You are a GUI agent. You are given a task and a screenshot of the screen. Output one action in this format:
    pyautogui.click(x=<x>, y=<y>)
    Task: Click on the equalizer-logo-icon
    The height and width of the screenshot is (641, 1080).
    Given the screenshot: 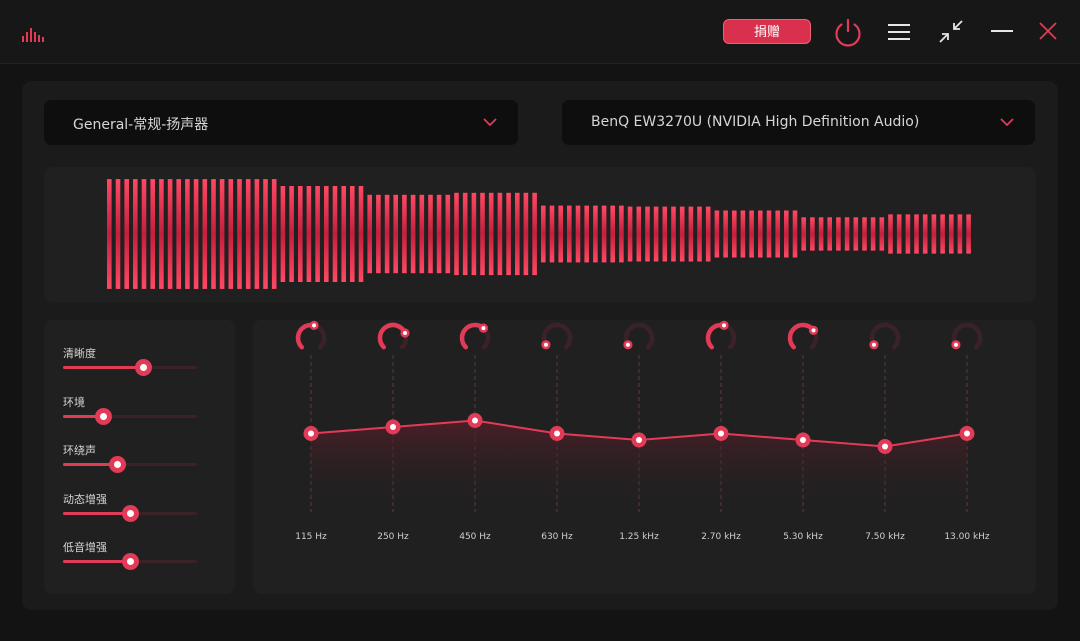 What is the action you would take?
    pyautogui.click(x=33, y=33)
    